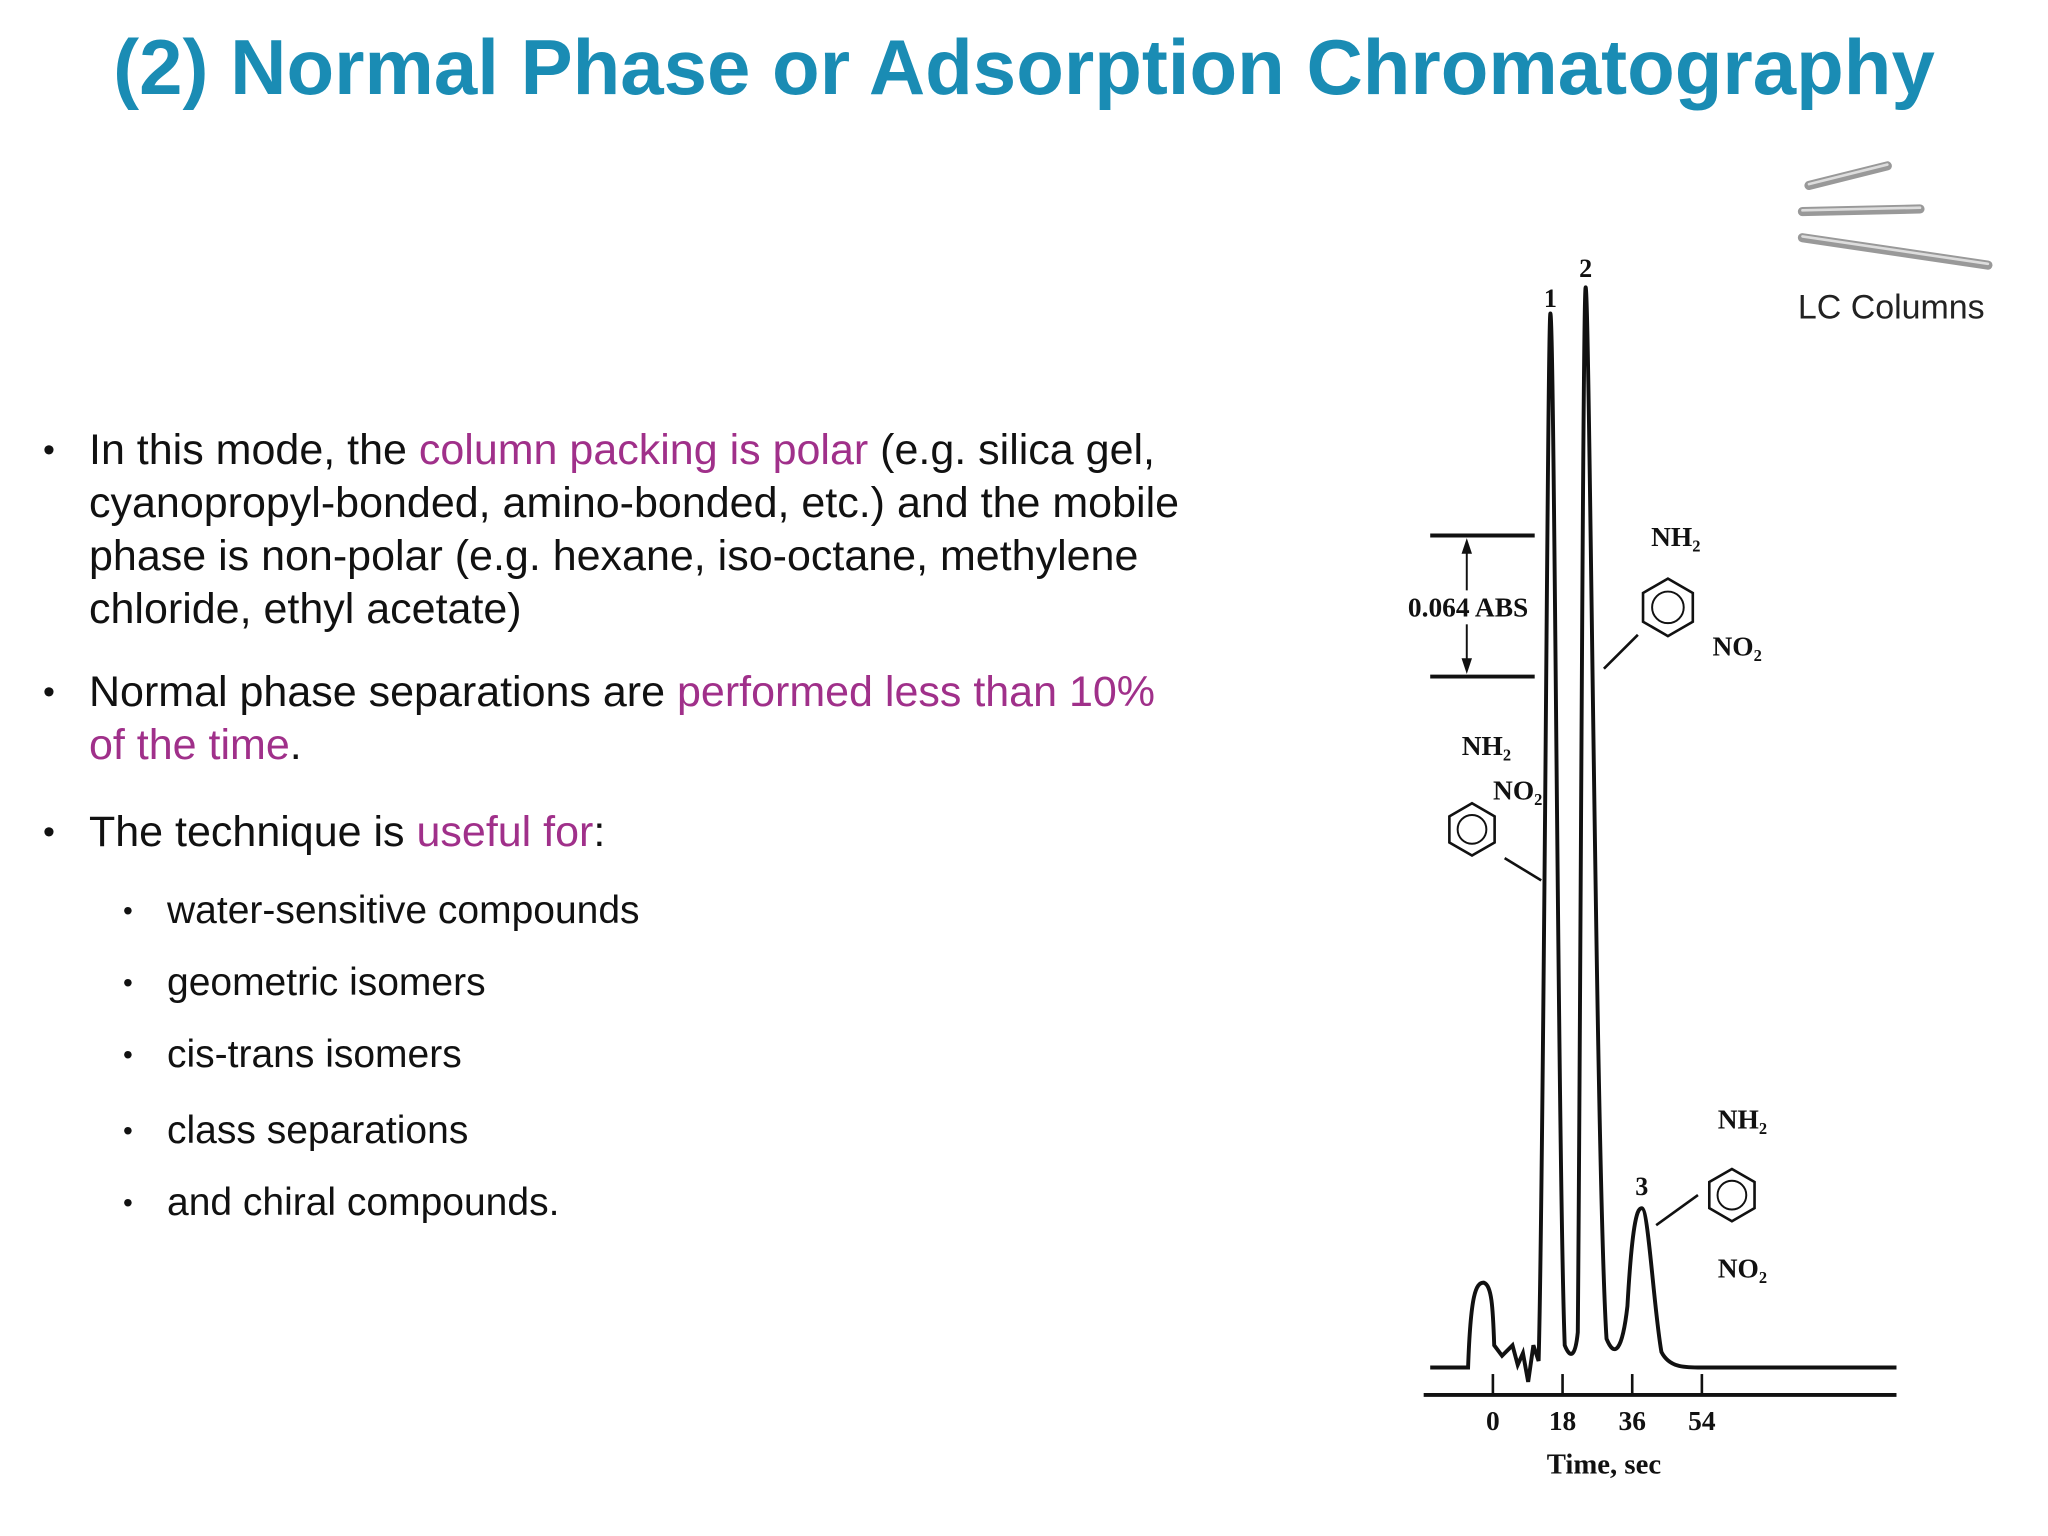 This screenshot has width=2048, height=1536. Describe the element at coordinates (1493, 1421) in the screenshot. I see `tick-label: 0` at that location.